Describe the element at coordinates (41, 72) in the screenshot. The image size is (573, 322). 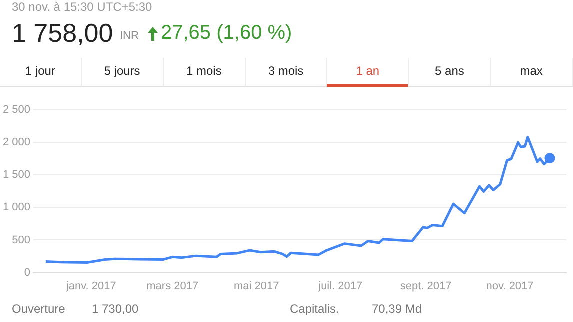
I see `text: 1 jour` at that location.